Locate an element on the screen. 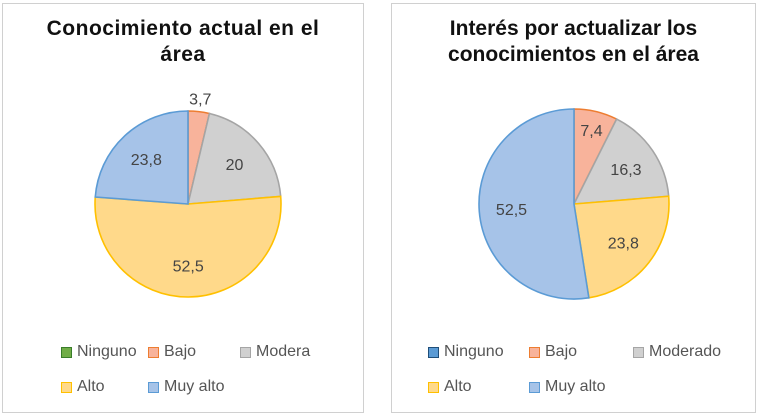 The image size is (760, 418). data-label-bajo: 3,7 is located at coordinates (200, 100).